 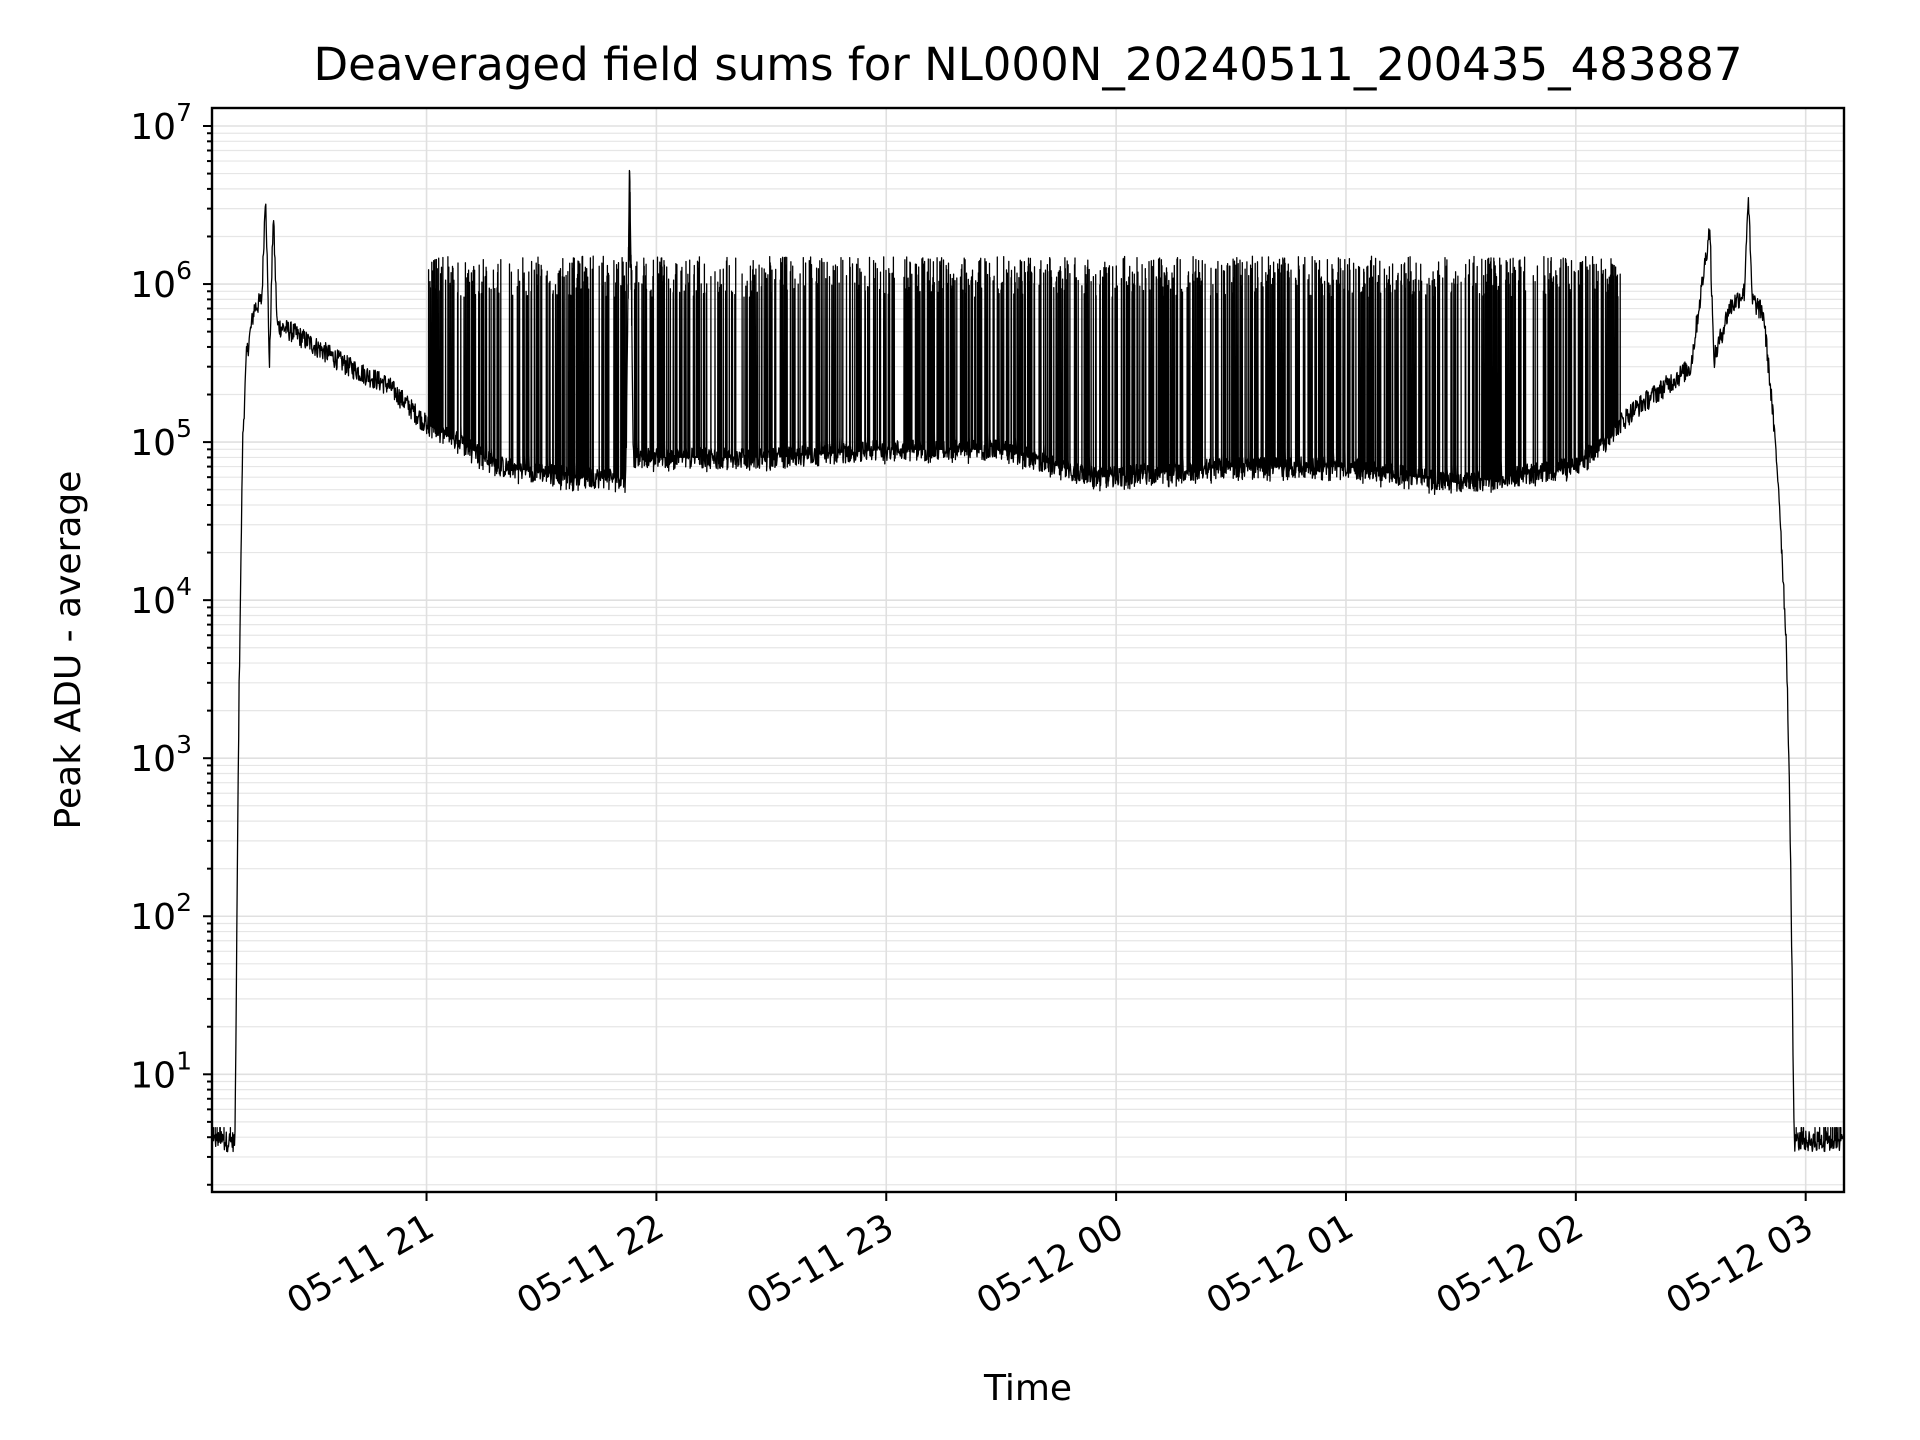 What do you see at coordinates (1050, 1264) in the screenshot?
I see `x-tick-label: 05-12 00` at bounding box center [1050, 1264].